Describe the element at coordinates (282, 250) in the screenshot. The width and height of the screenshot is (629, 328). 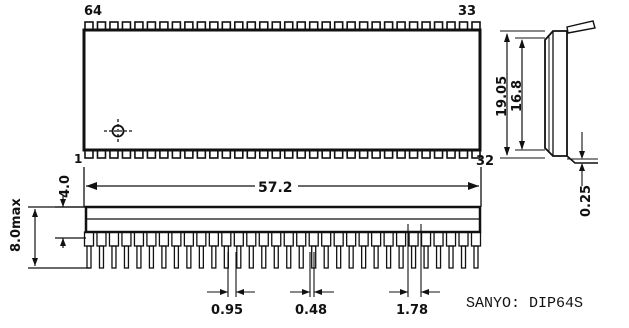
I see `side-leads` at that location.